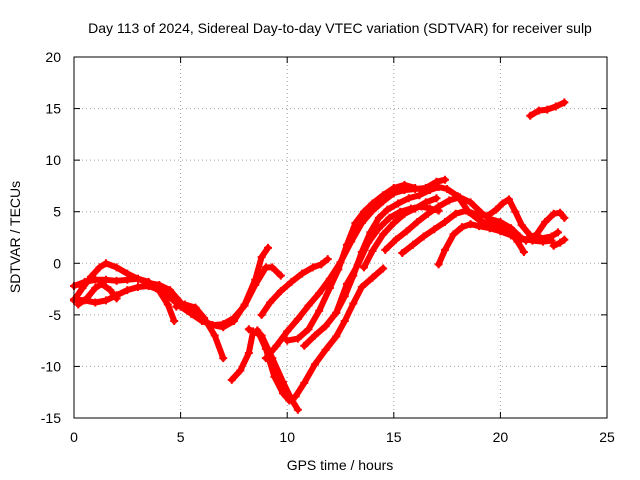 The width and height of the screenshot is (640, 480). What do you see at coordinates (394, 437) in the screenshot?
I see `x-tick-label: 15` at bounding box center [394, 437].